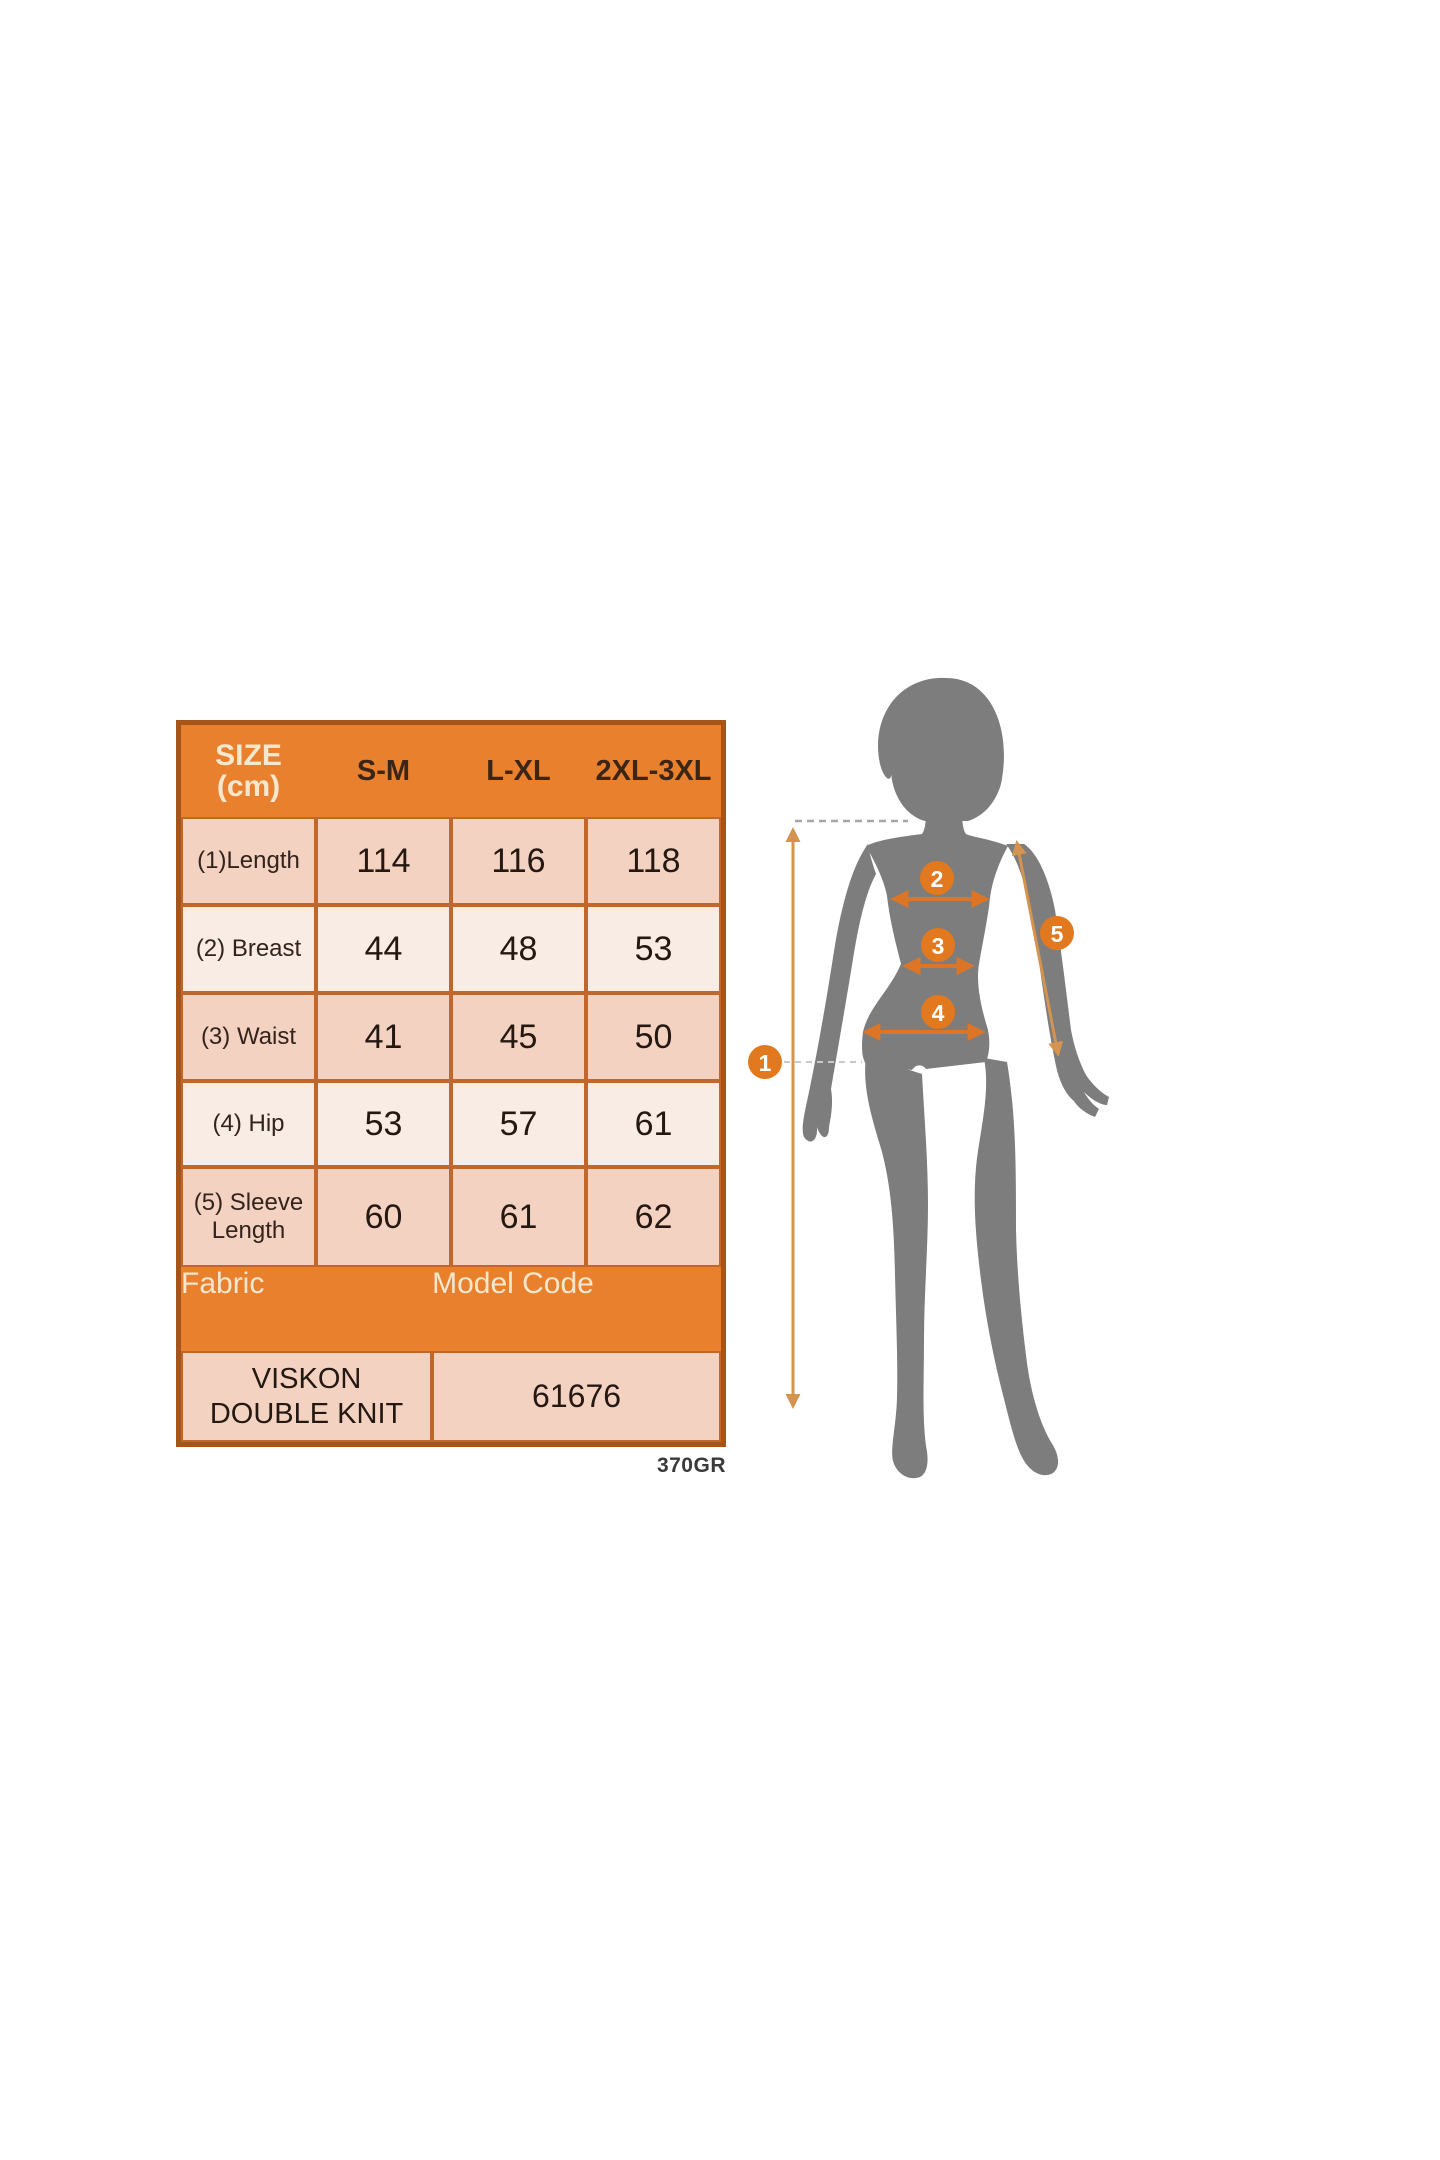  I want to click on weight-note: 370GR, so click(691, 1465).